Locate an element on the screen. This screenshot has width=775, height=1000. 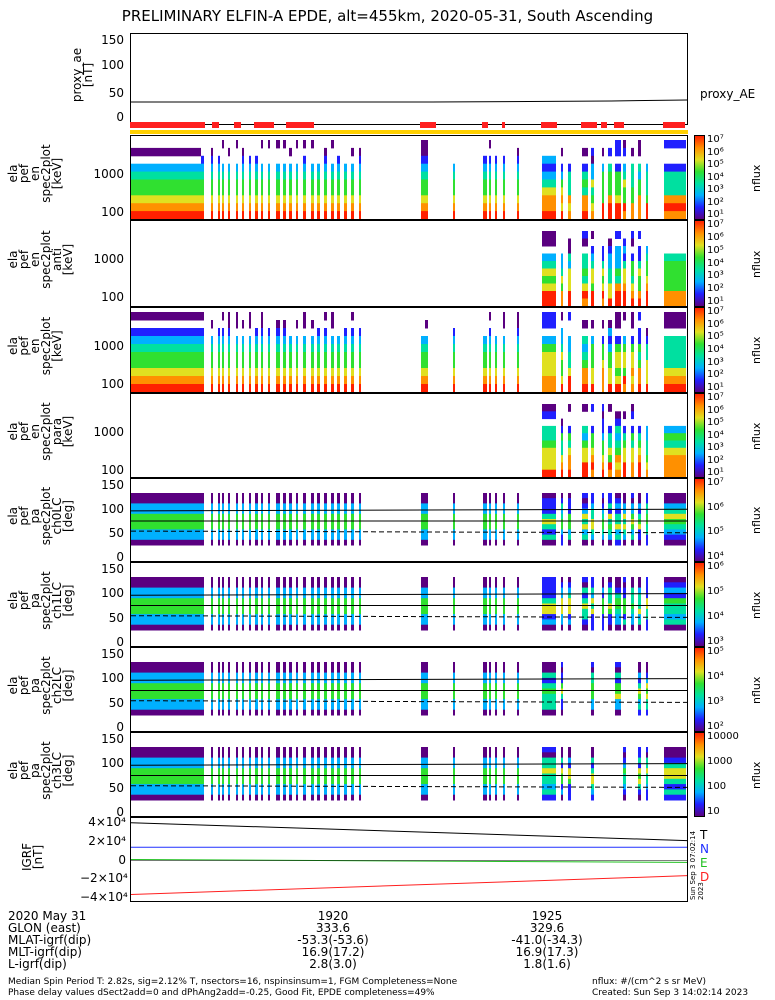
colorbar-label: 10⁷ is located at coordinates (715, 224).